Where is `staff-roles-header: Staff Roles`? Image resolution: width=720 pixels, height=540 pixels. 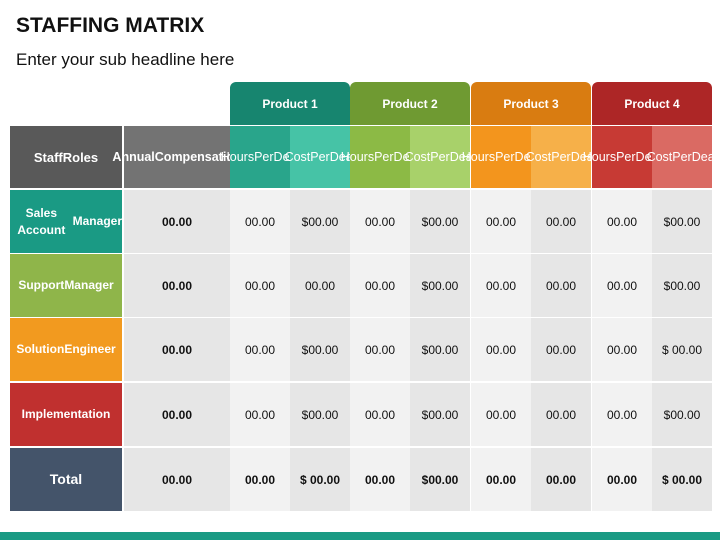
staff-roles-header: Staff Roles is located at coordinates (66, 157).